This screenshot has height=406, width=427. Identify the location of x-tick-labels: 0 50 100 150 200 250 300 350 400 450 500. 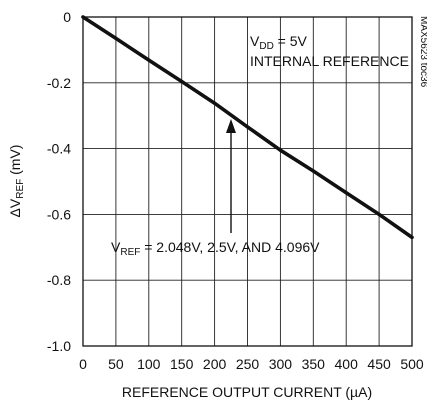
(251, 364).